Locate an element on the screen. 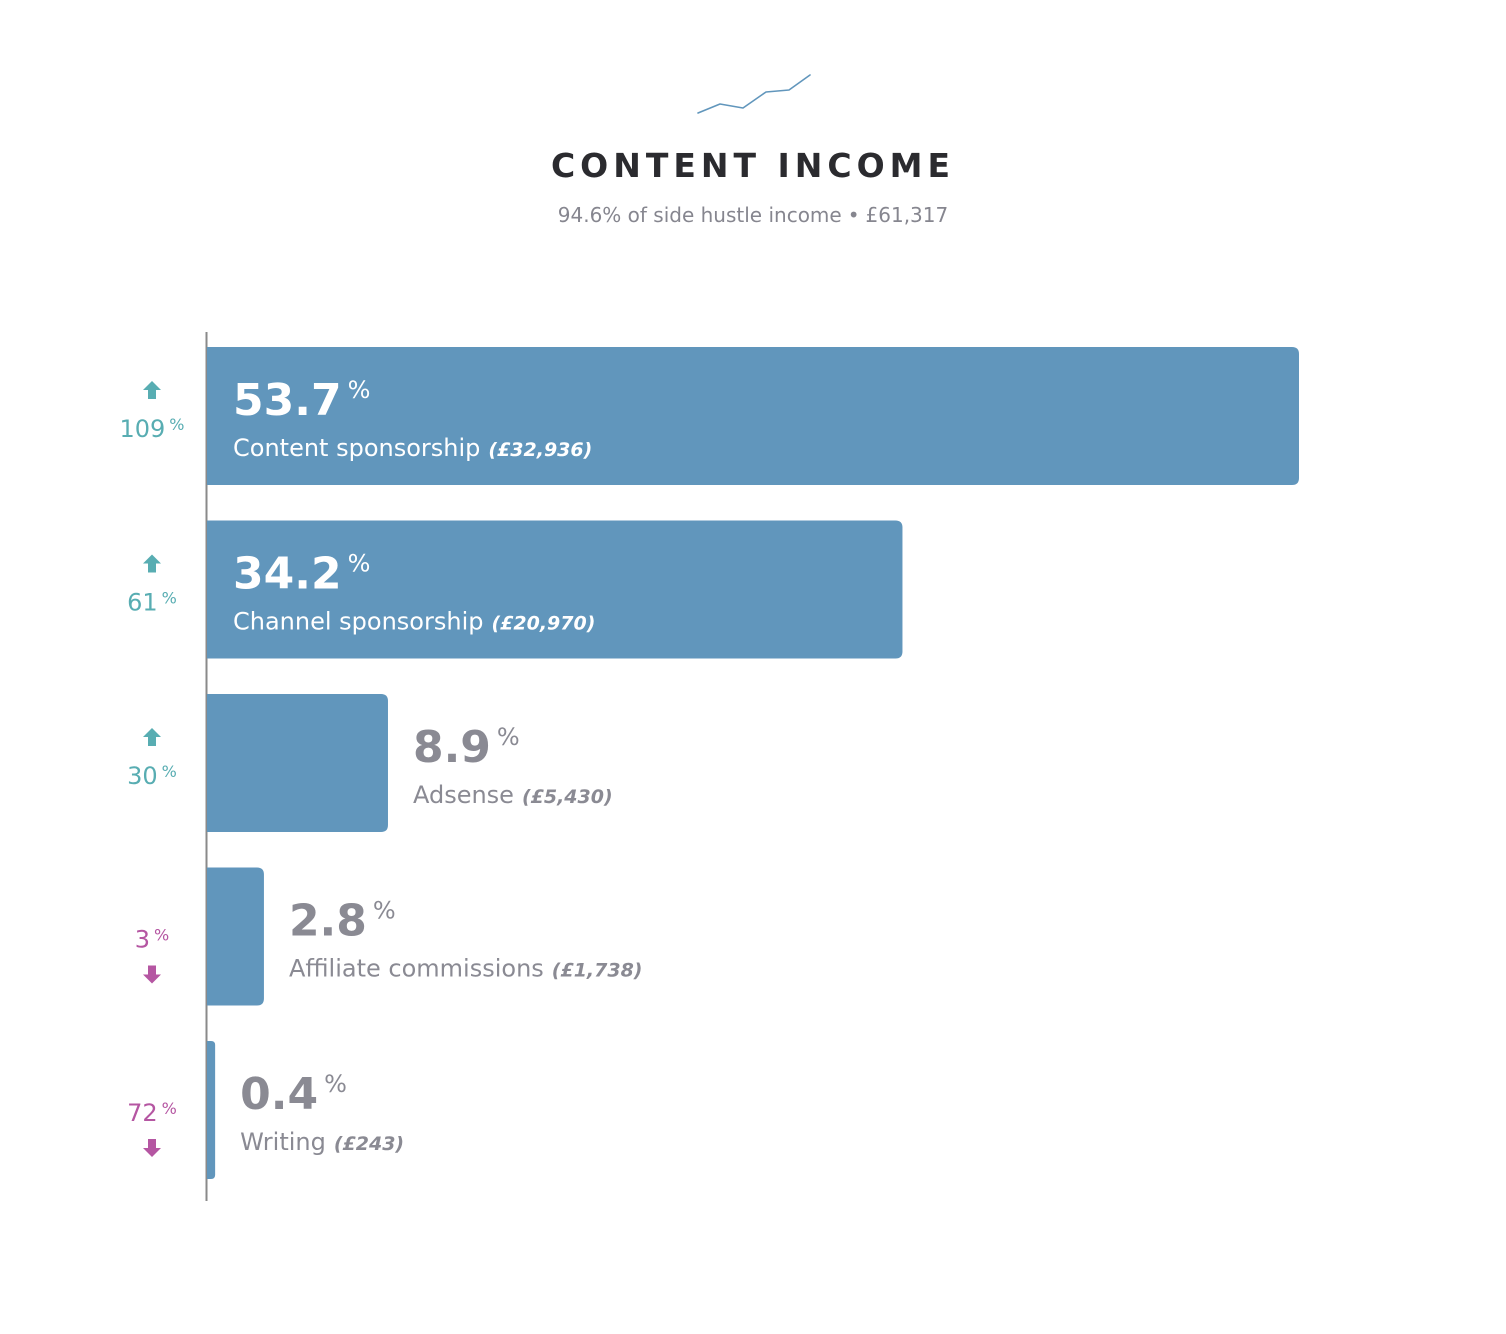 Image resolution: width=1506 pixels, height=1334 pixels. chart-subtitle: 94.6% of side hustle income • £61,317 is located at coordinates (753, 215).